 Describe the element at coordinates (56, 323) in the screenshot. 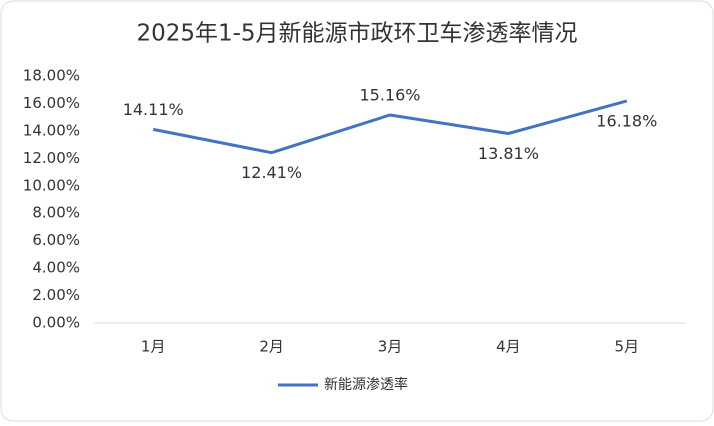

I see `y-tick-label: 0.00%` at that location.